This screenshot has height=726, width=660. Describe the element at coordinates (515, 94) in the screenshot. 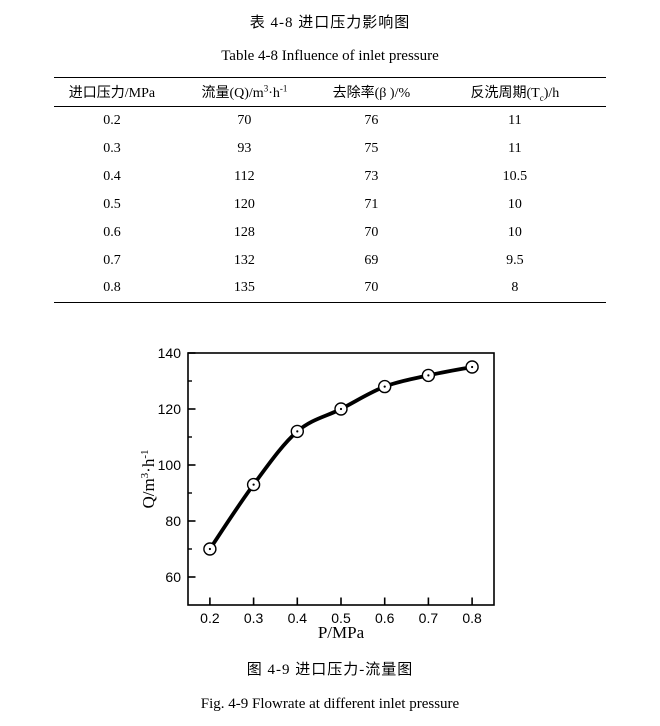

I see `table-header-cell: 反洗周期(Tc)/h` at that location.